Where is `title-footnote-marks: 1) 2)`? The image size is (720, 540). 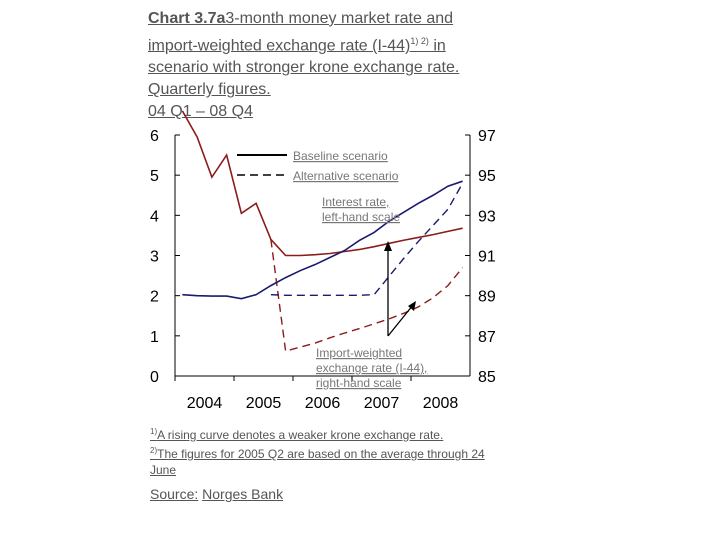
title-footnote-marks: 1) 2) is located at coordinates (419, 41).